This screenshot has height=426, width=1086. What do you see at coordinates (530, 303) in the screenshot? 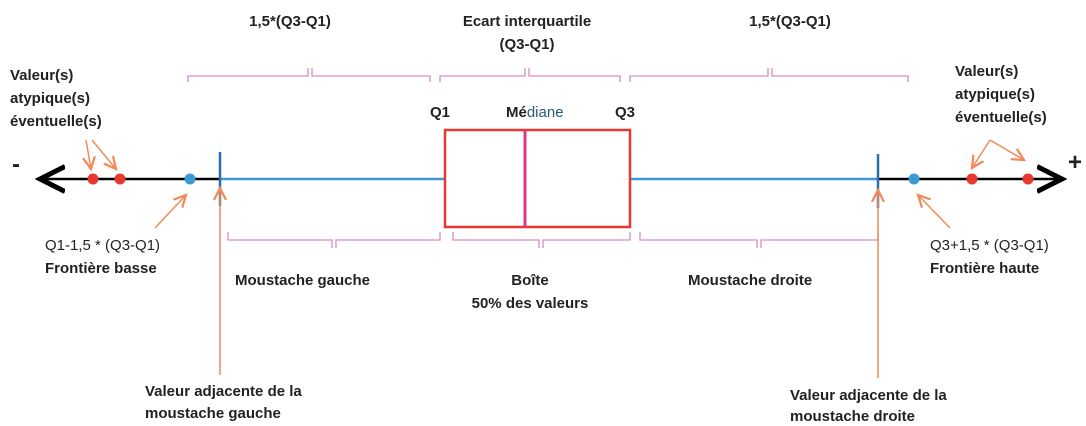
I see `section-label: 50% des valeurs` at bounding box center [530, 303].